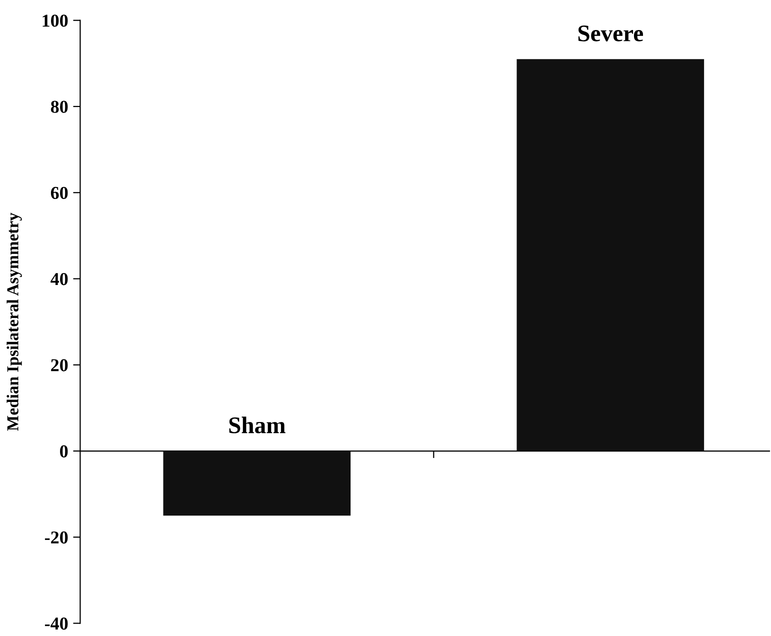  I want to click on x-tick-label: Sham, so click(257, 425).